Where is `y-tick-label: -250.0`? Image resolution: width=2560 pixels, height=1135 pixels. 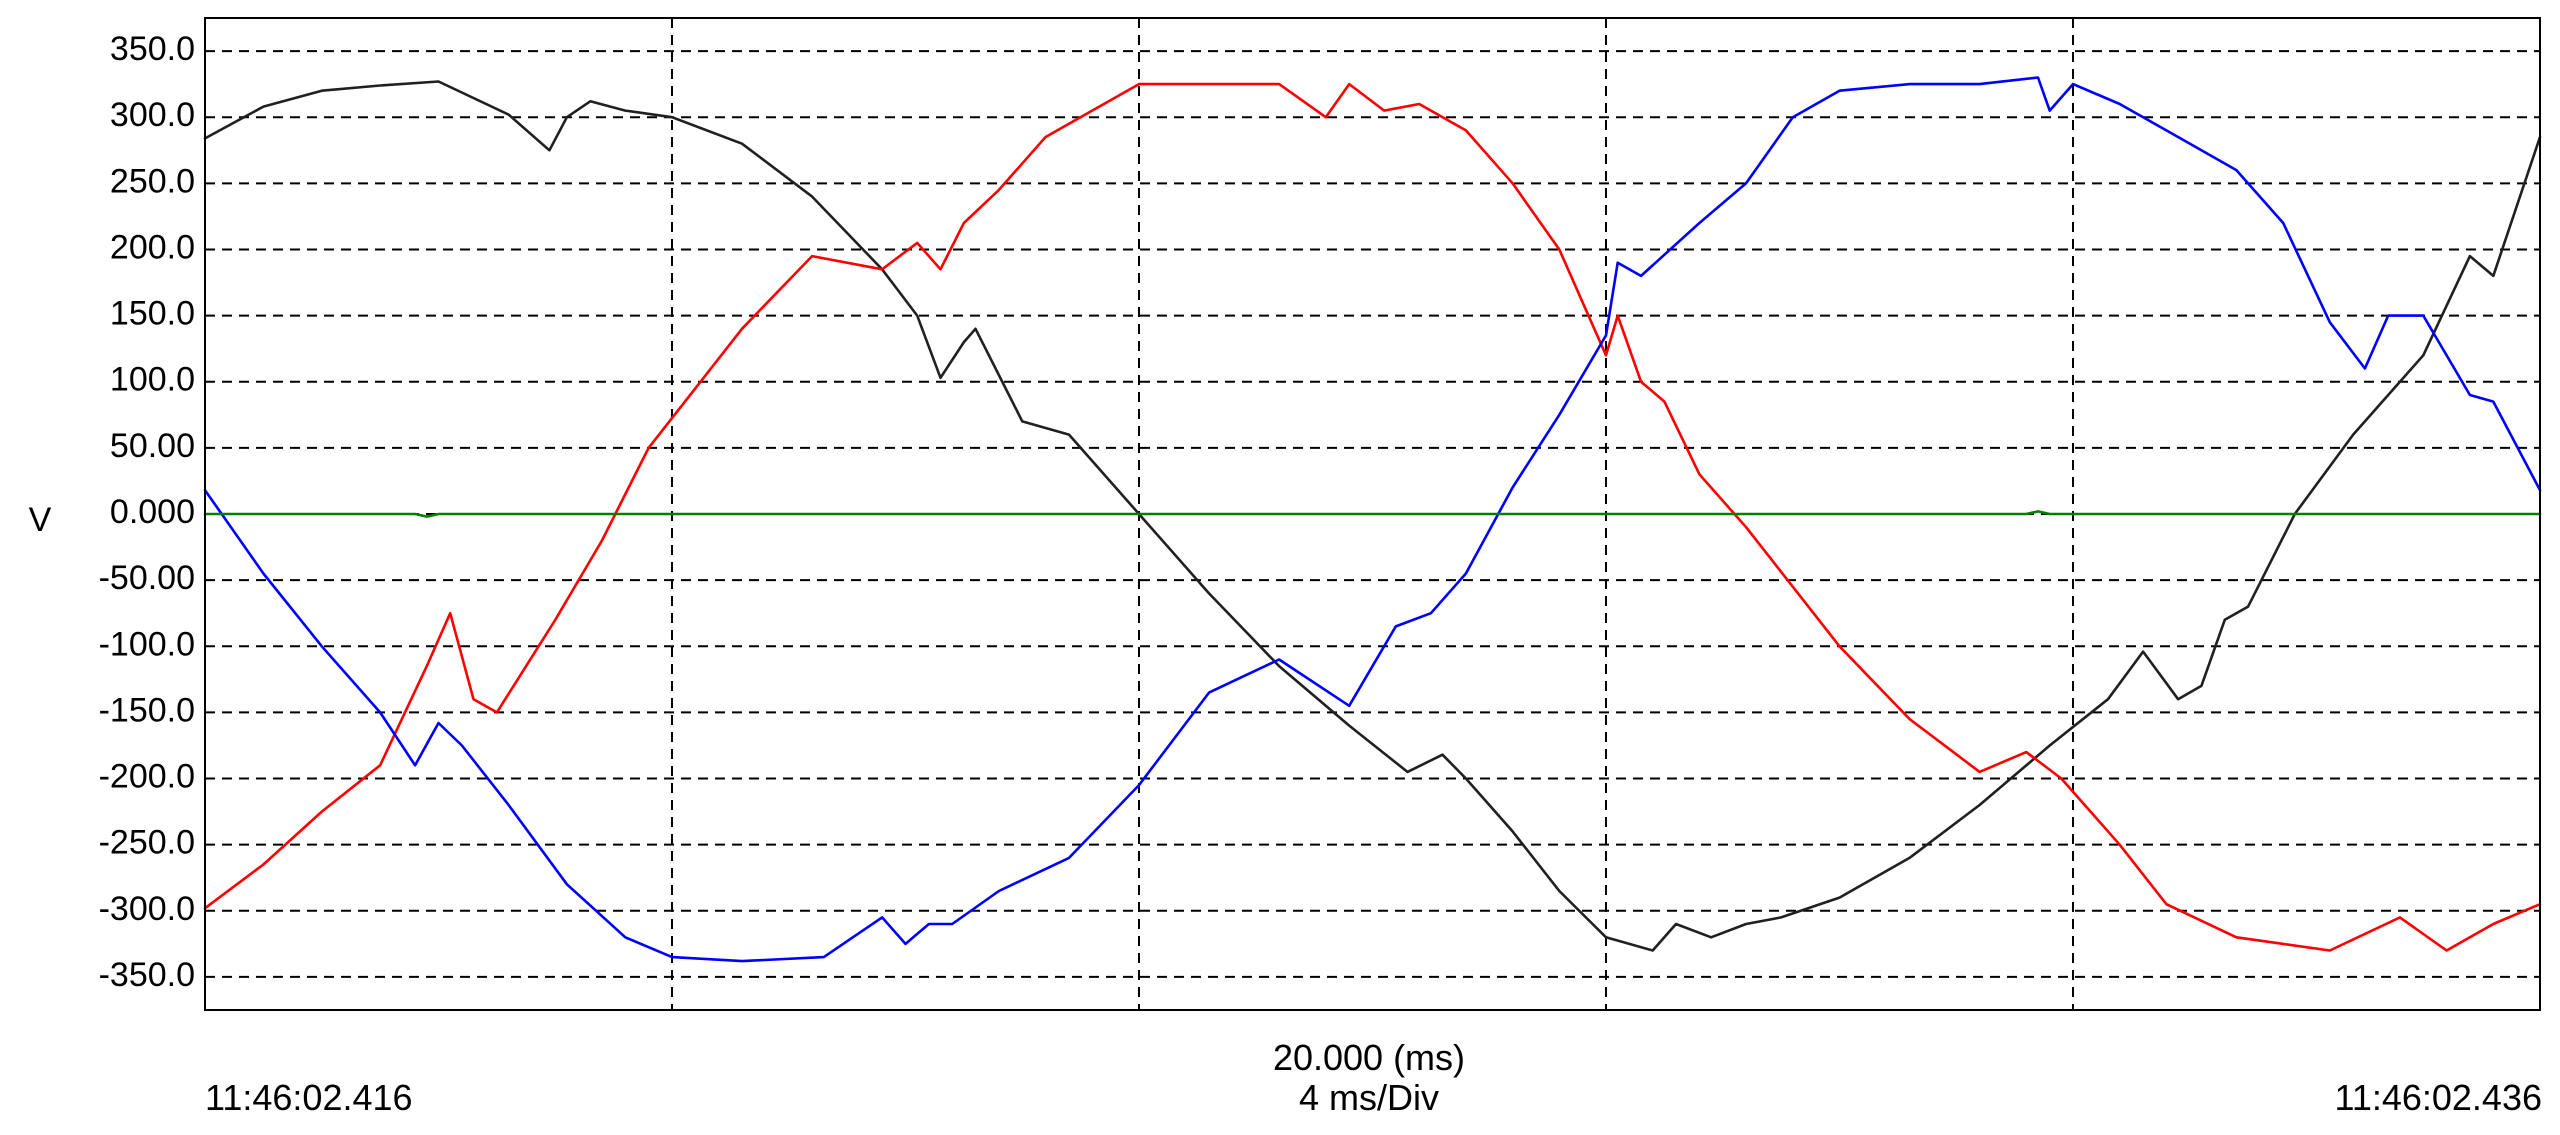
y-tick-label: -250.0 is located at coordinates (147, 843).